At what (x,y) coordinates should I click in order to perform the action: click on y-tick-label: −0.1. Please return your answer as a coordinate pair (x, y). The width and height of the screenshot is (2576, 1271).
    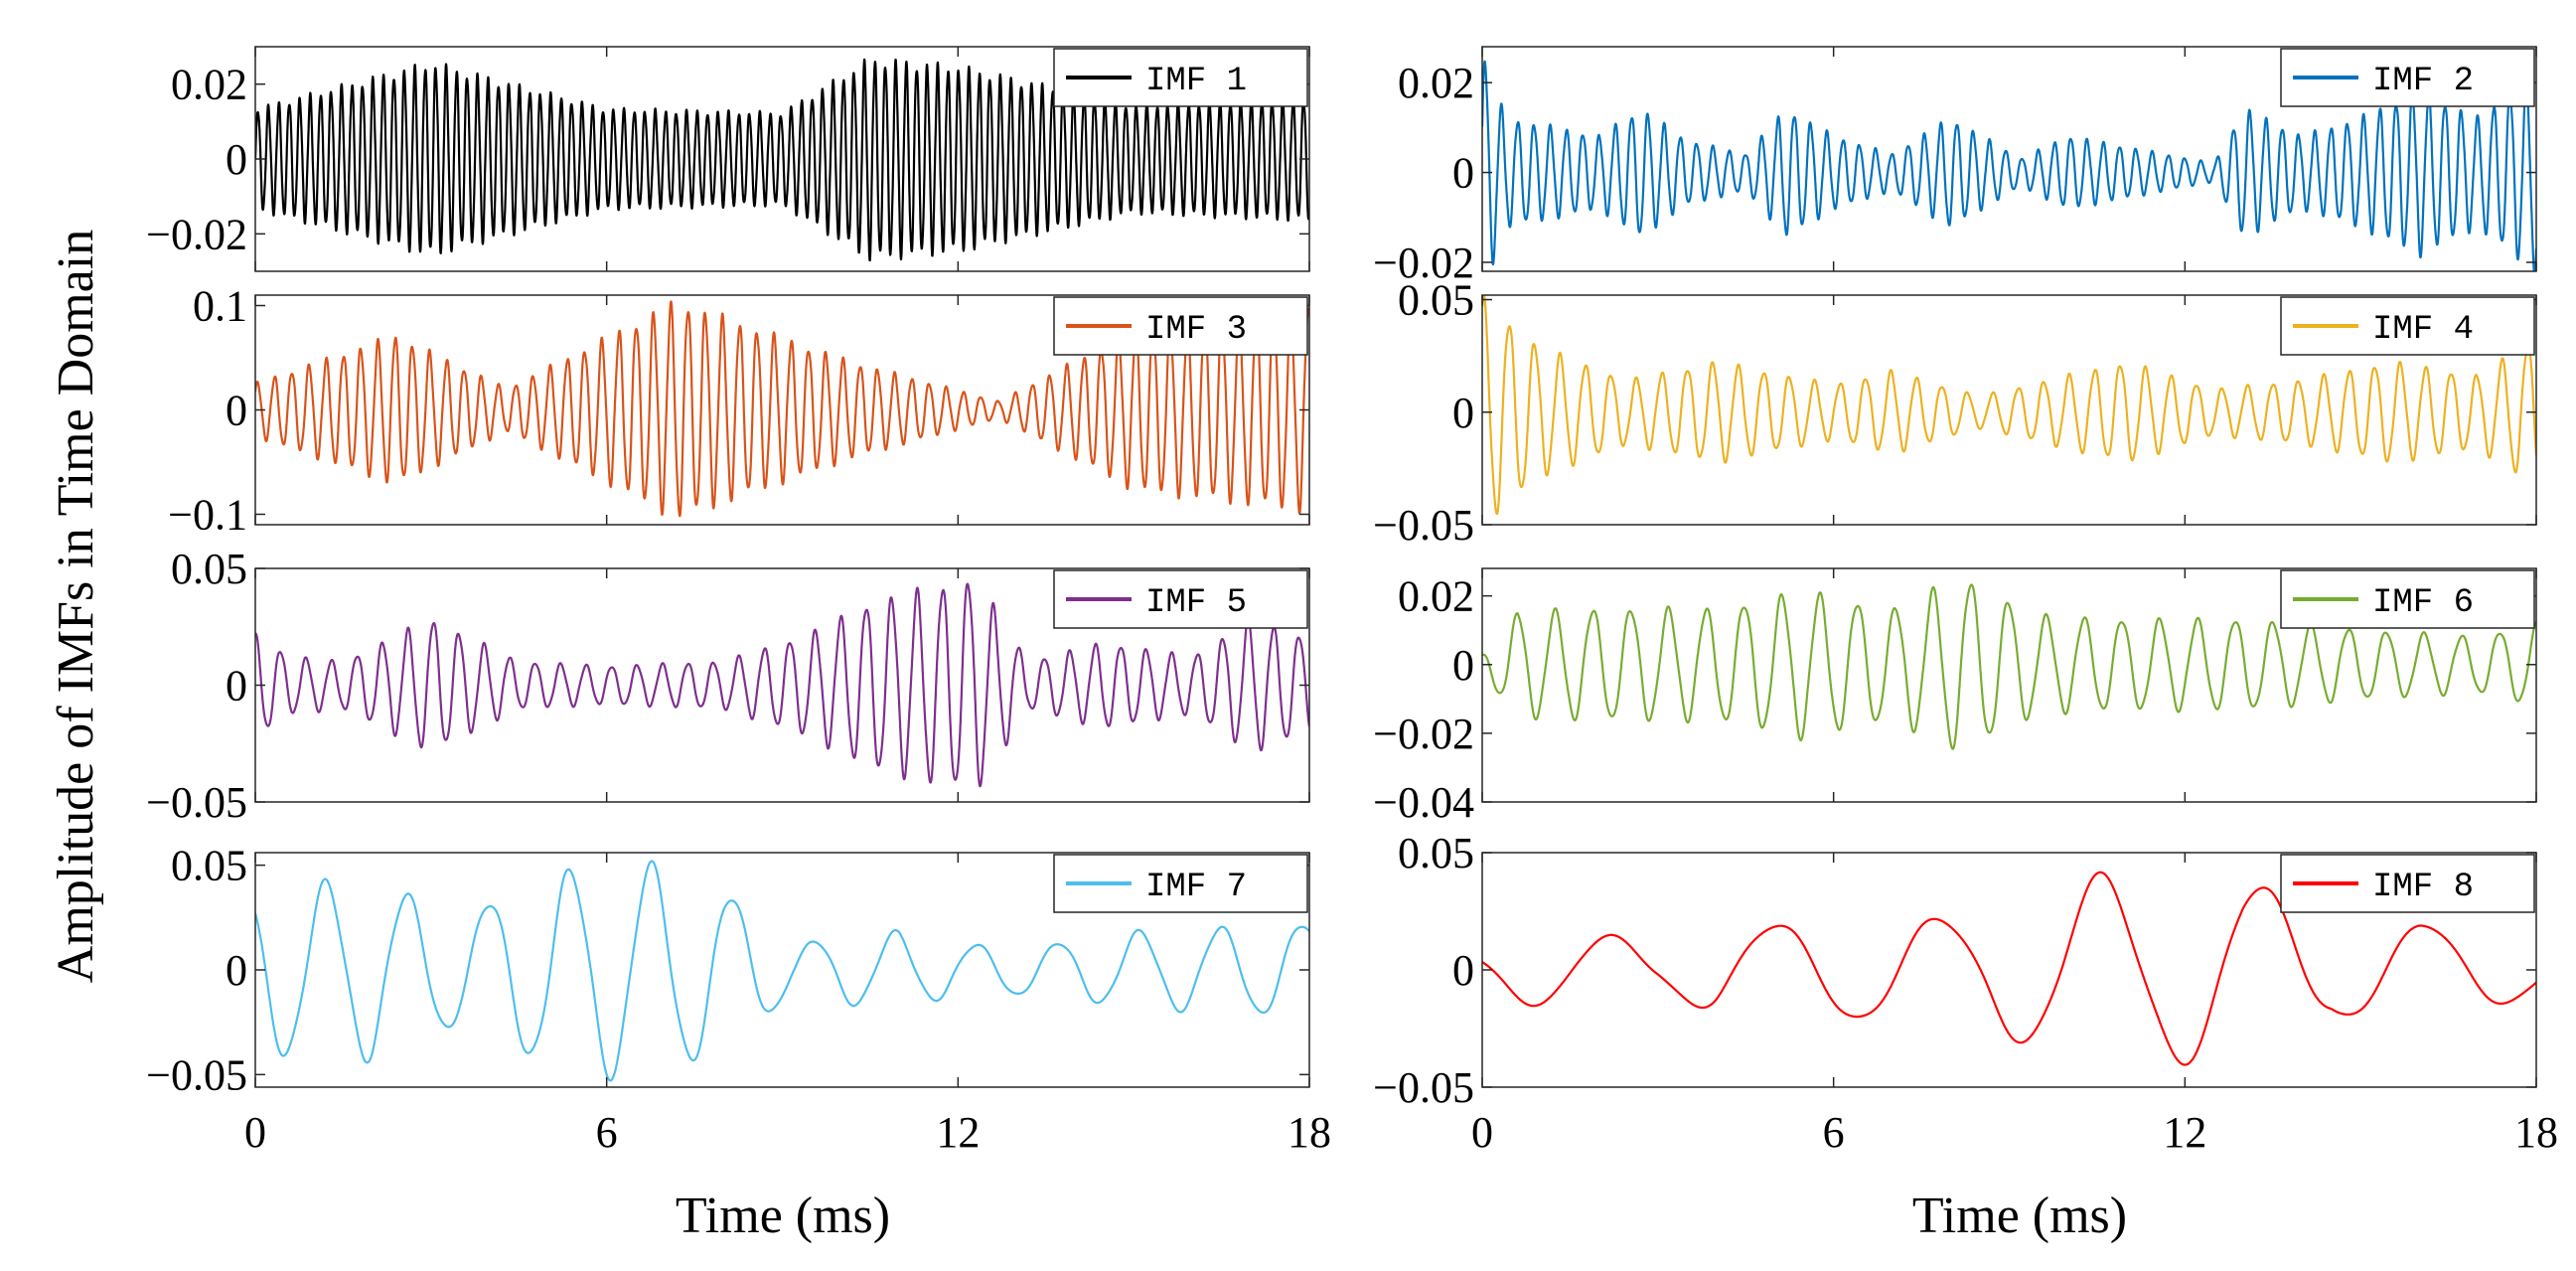
    Looking at the image, I should click on (207, 515).